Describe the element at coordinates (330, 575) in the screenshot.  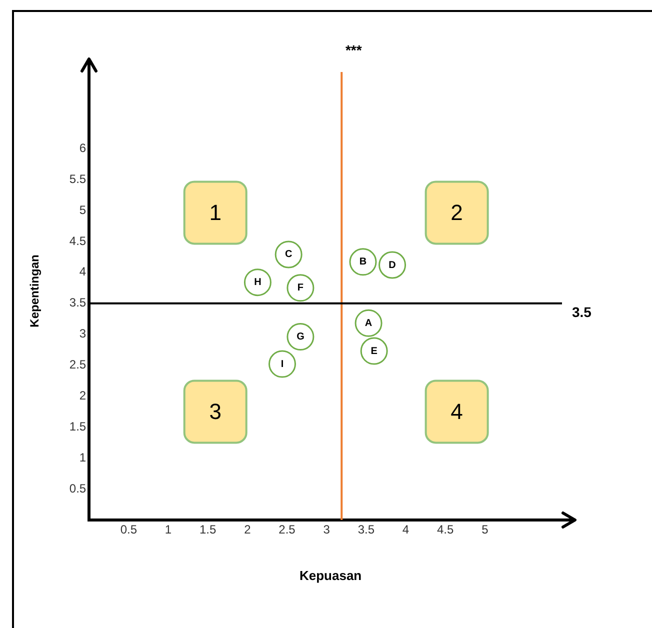
I see `x-axis-title: Kepuasan` at that location.